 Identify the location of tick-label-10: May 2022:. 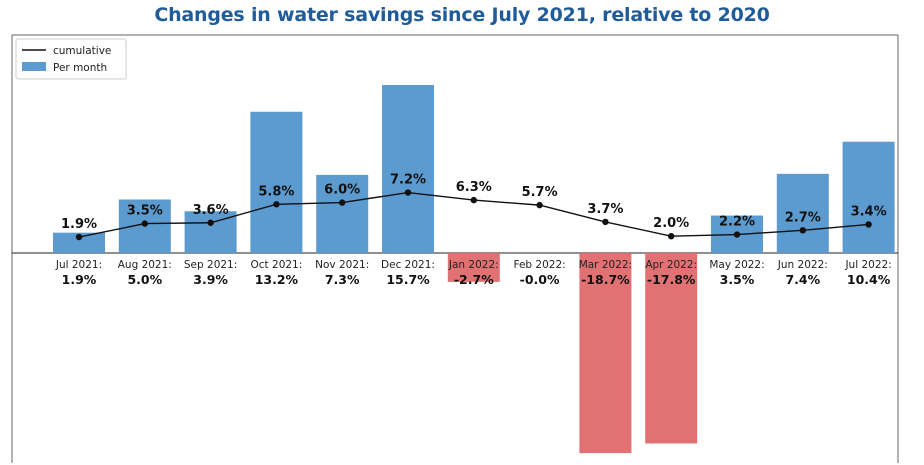
(736, 265).